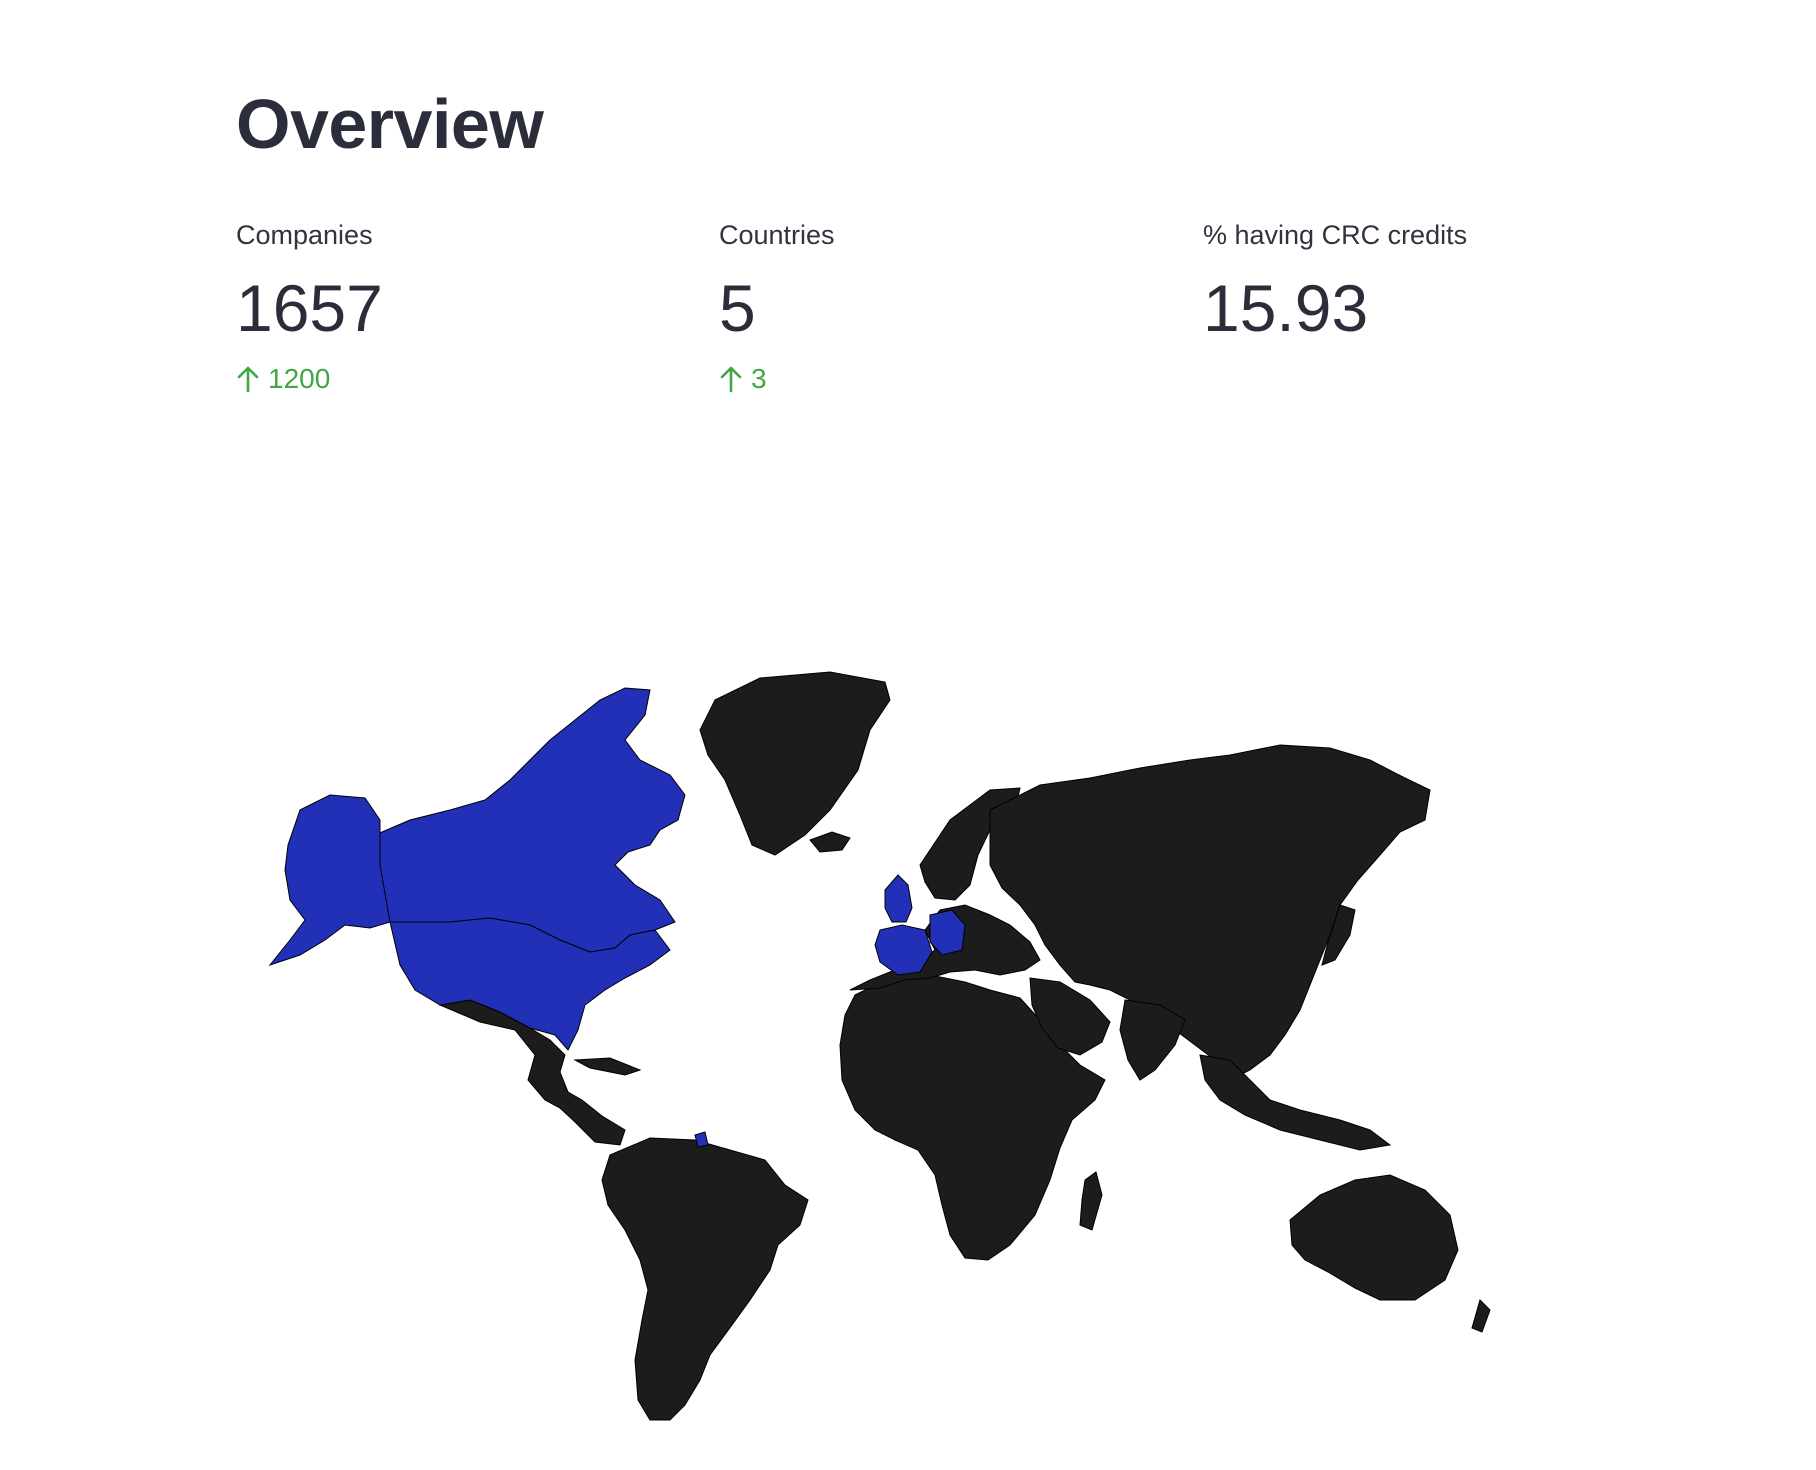 This screenshot has height=1470, width=1816. I want to click on country-australia, so click(1374, 1237).